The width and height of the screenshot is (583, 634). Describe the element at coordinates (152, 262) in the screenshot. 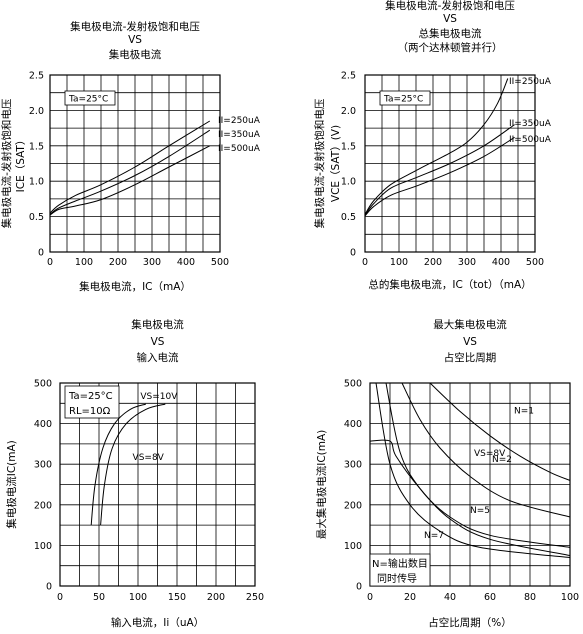

I see `x-tick-label: 300` at that location.